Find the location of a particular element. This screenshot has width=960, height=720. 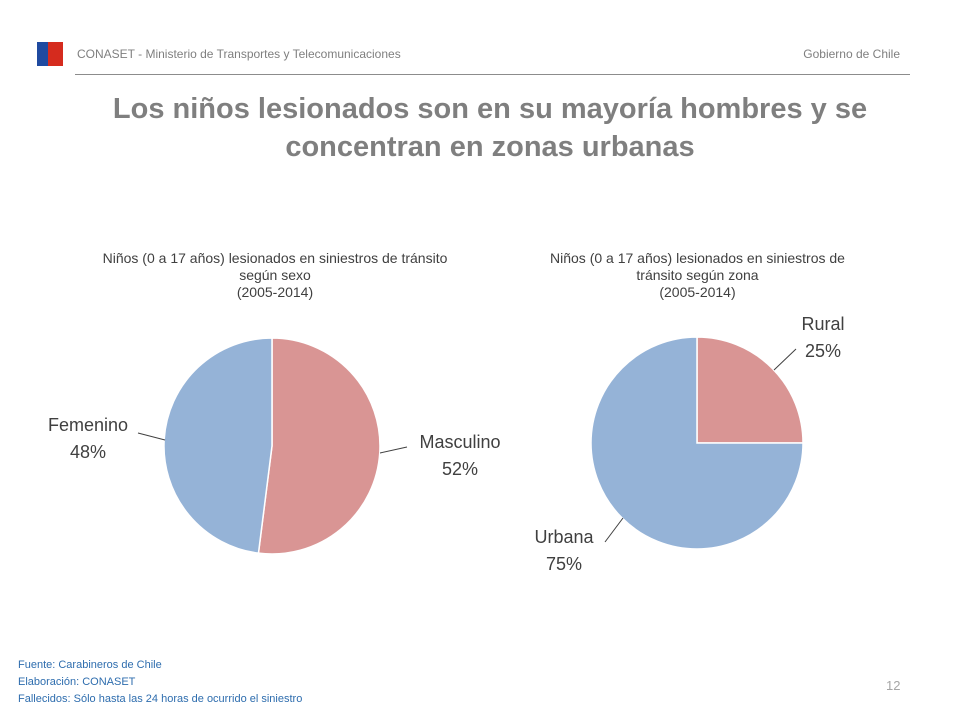

slice-label: Masculino is located at coordinates (459, 442).